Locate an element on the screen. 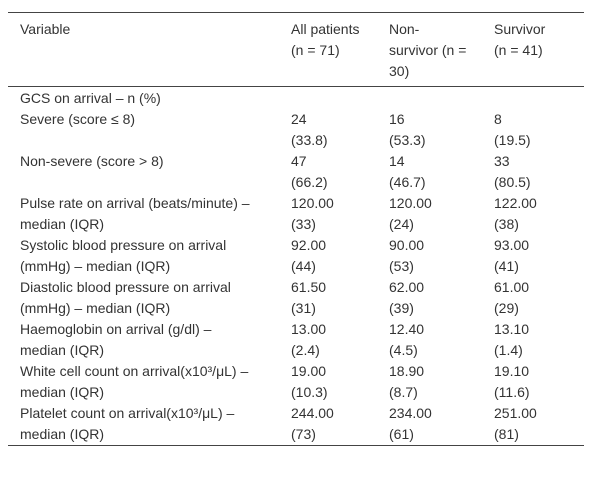 The image size is (592, 479). value-cell: 19.10 (11.6) is located at coordinates (539, 382).